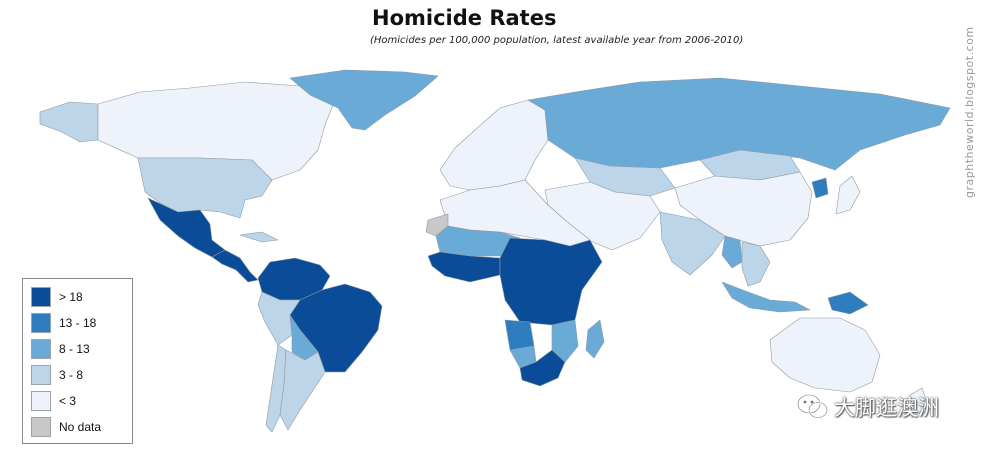  I want to click on region-west-africa, so click(464, 267).